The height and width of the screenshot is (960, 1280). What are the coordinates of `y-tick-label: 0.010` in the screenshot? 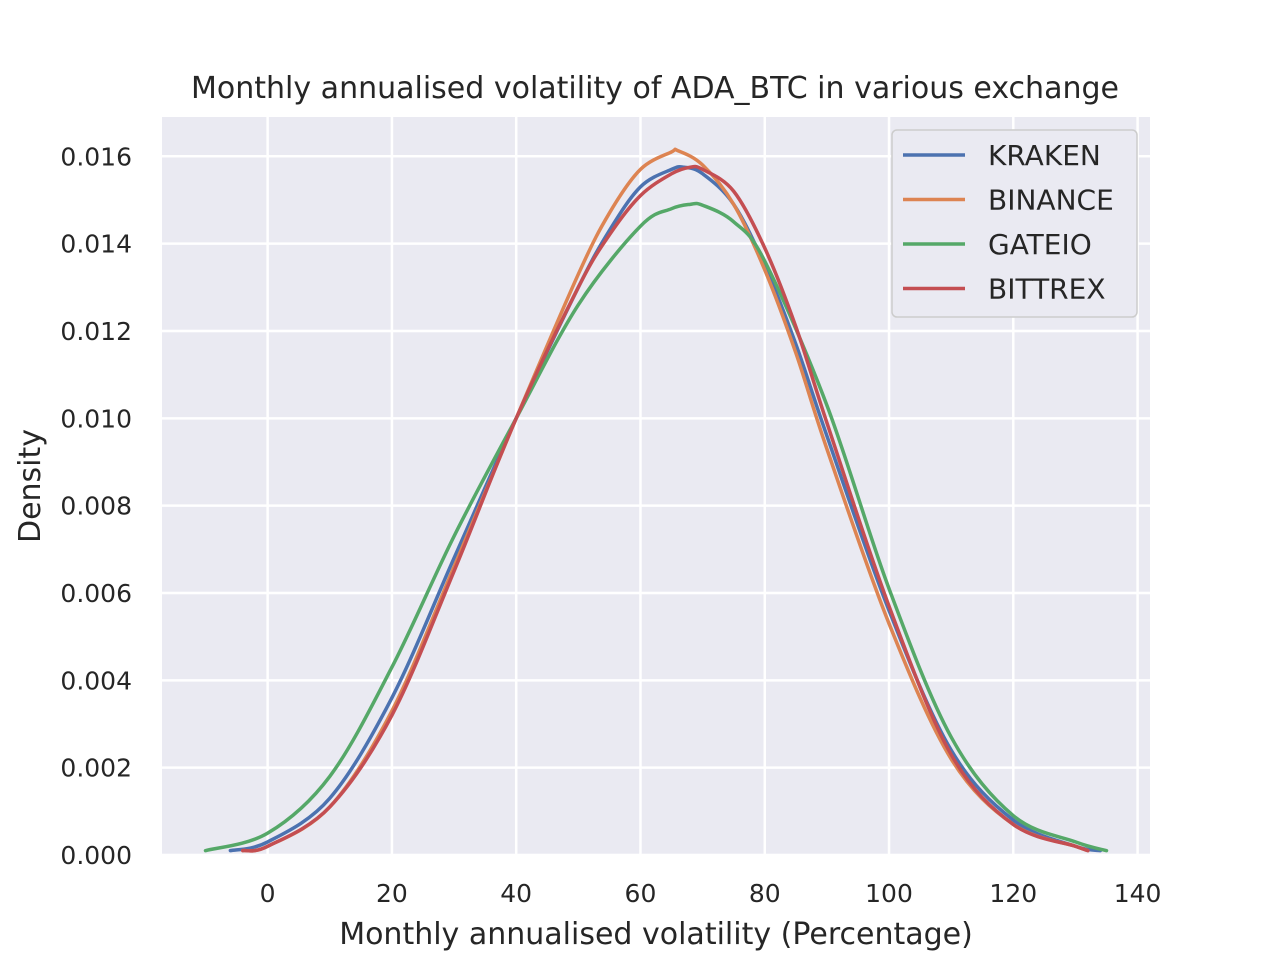 It's located at (96, 418).